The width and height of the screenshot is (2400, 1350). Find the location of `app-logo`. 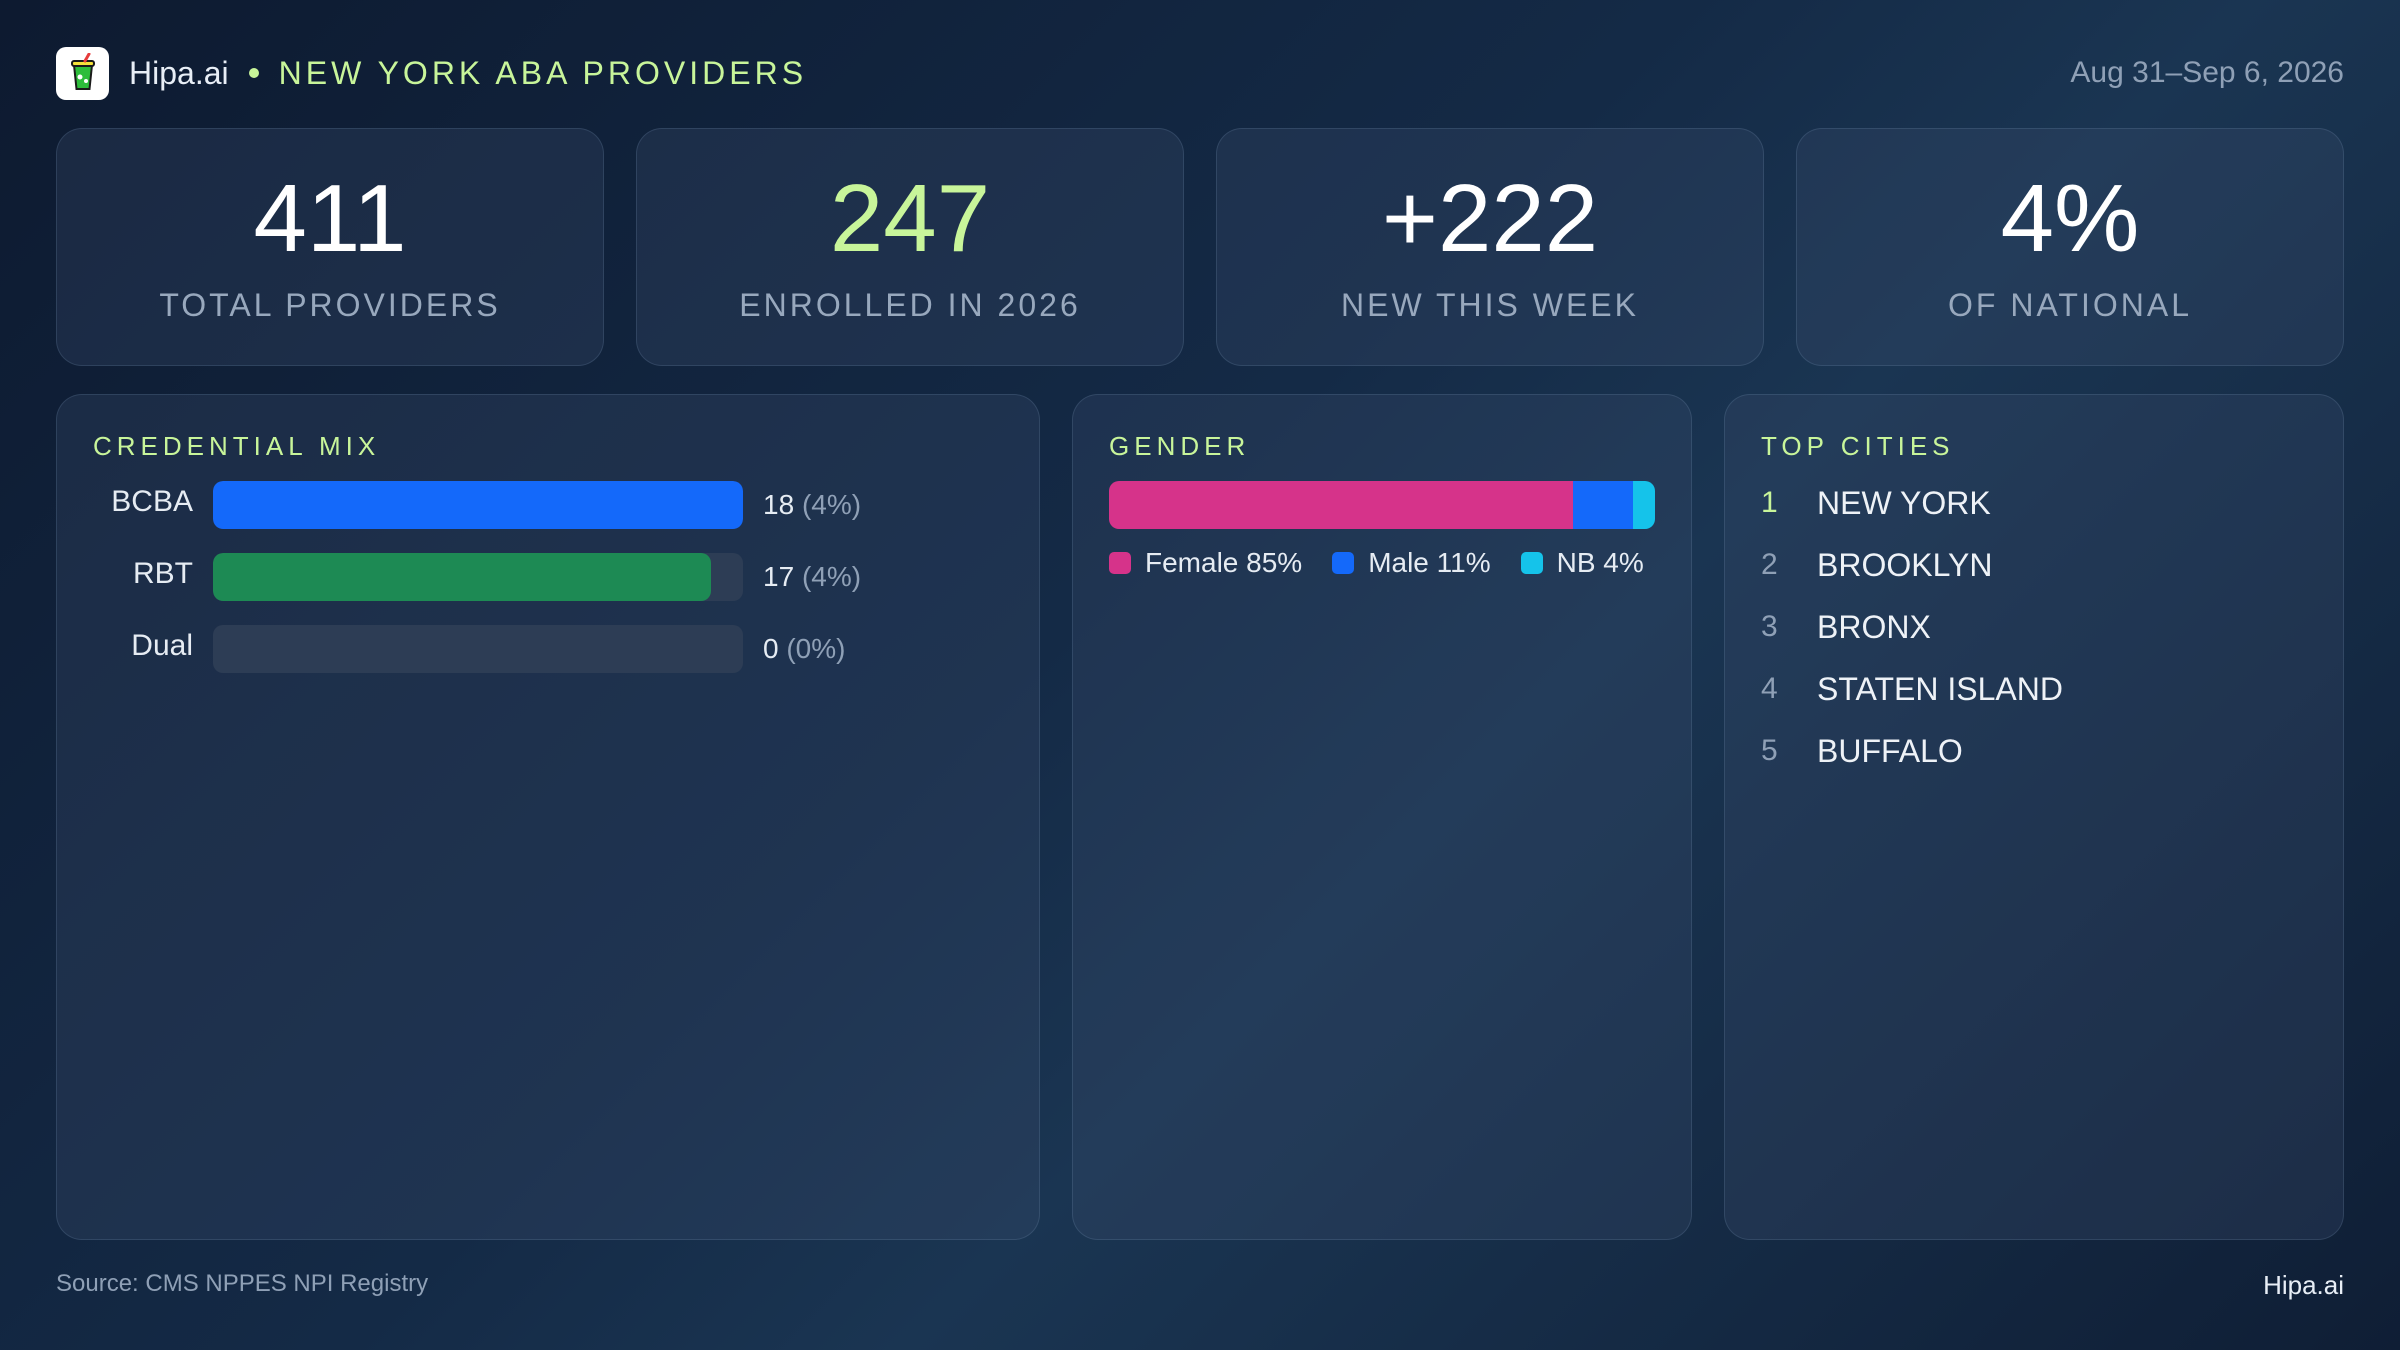

app-logo is located at coordinates (82, 73).